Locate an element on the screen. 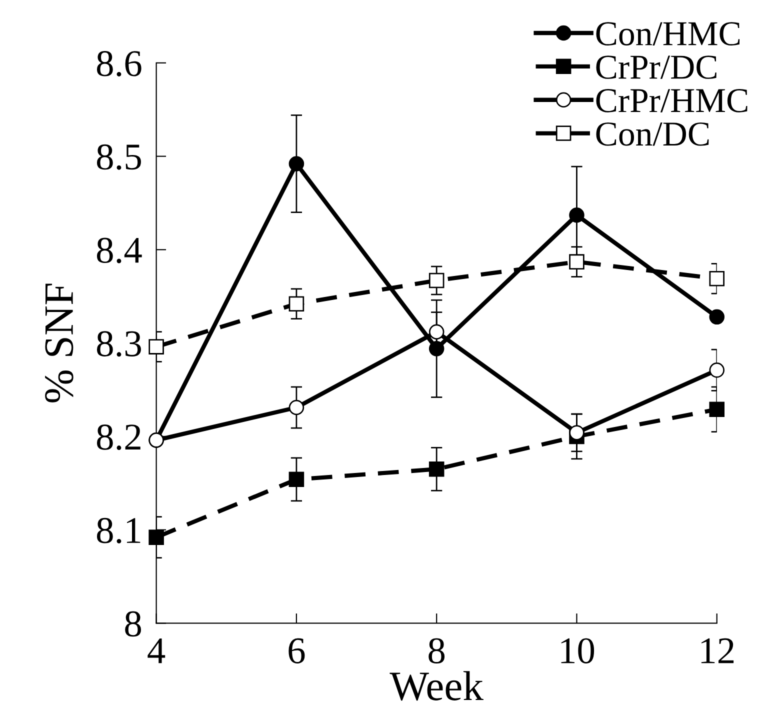  x-tick-label: 12 is located at coordinates (717, 651).